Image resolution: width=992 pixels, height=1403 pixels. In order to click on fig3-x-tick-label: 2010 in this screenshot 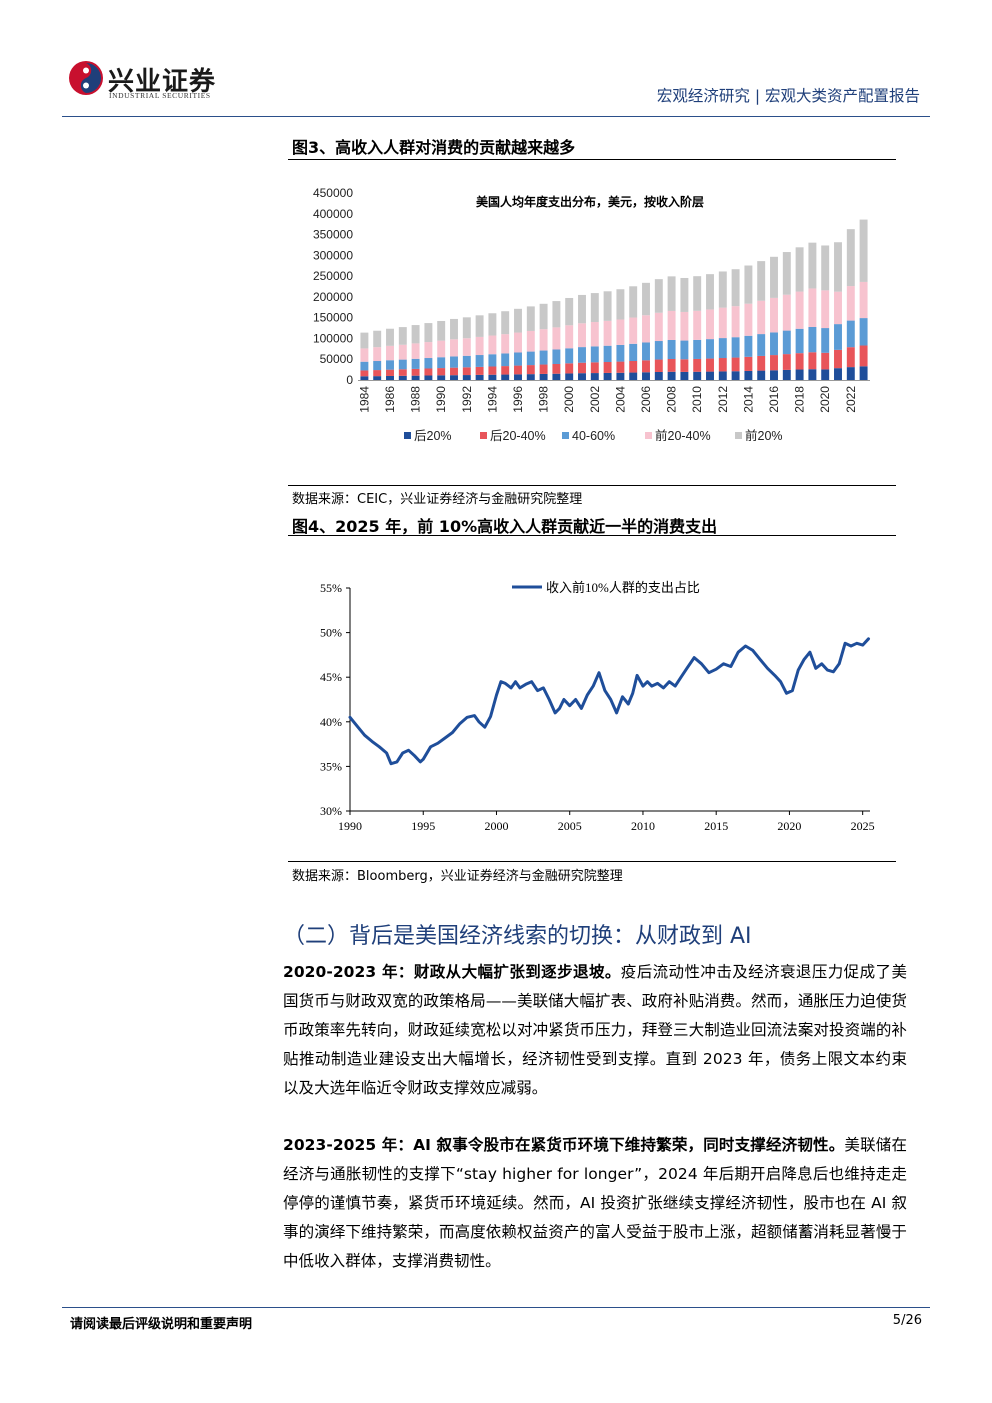, I will do `click(697, 399)`.